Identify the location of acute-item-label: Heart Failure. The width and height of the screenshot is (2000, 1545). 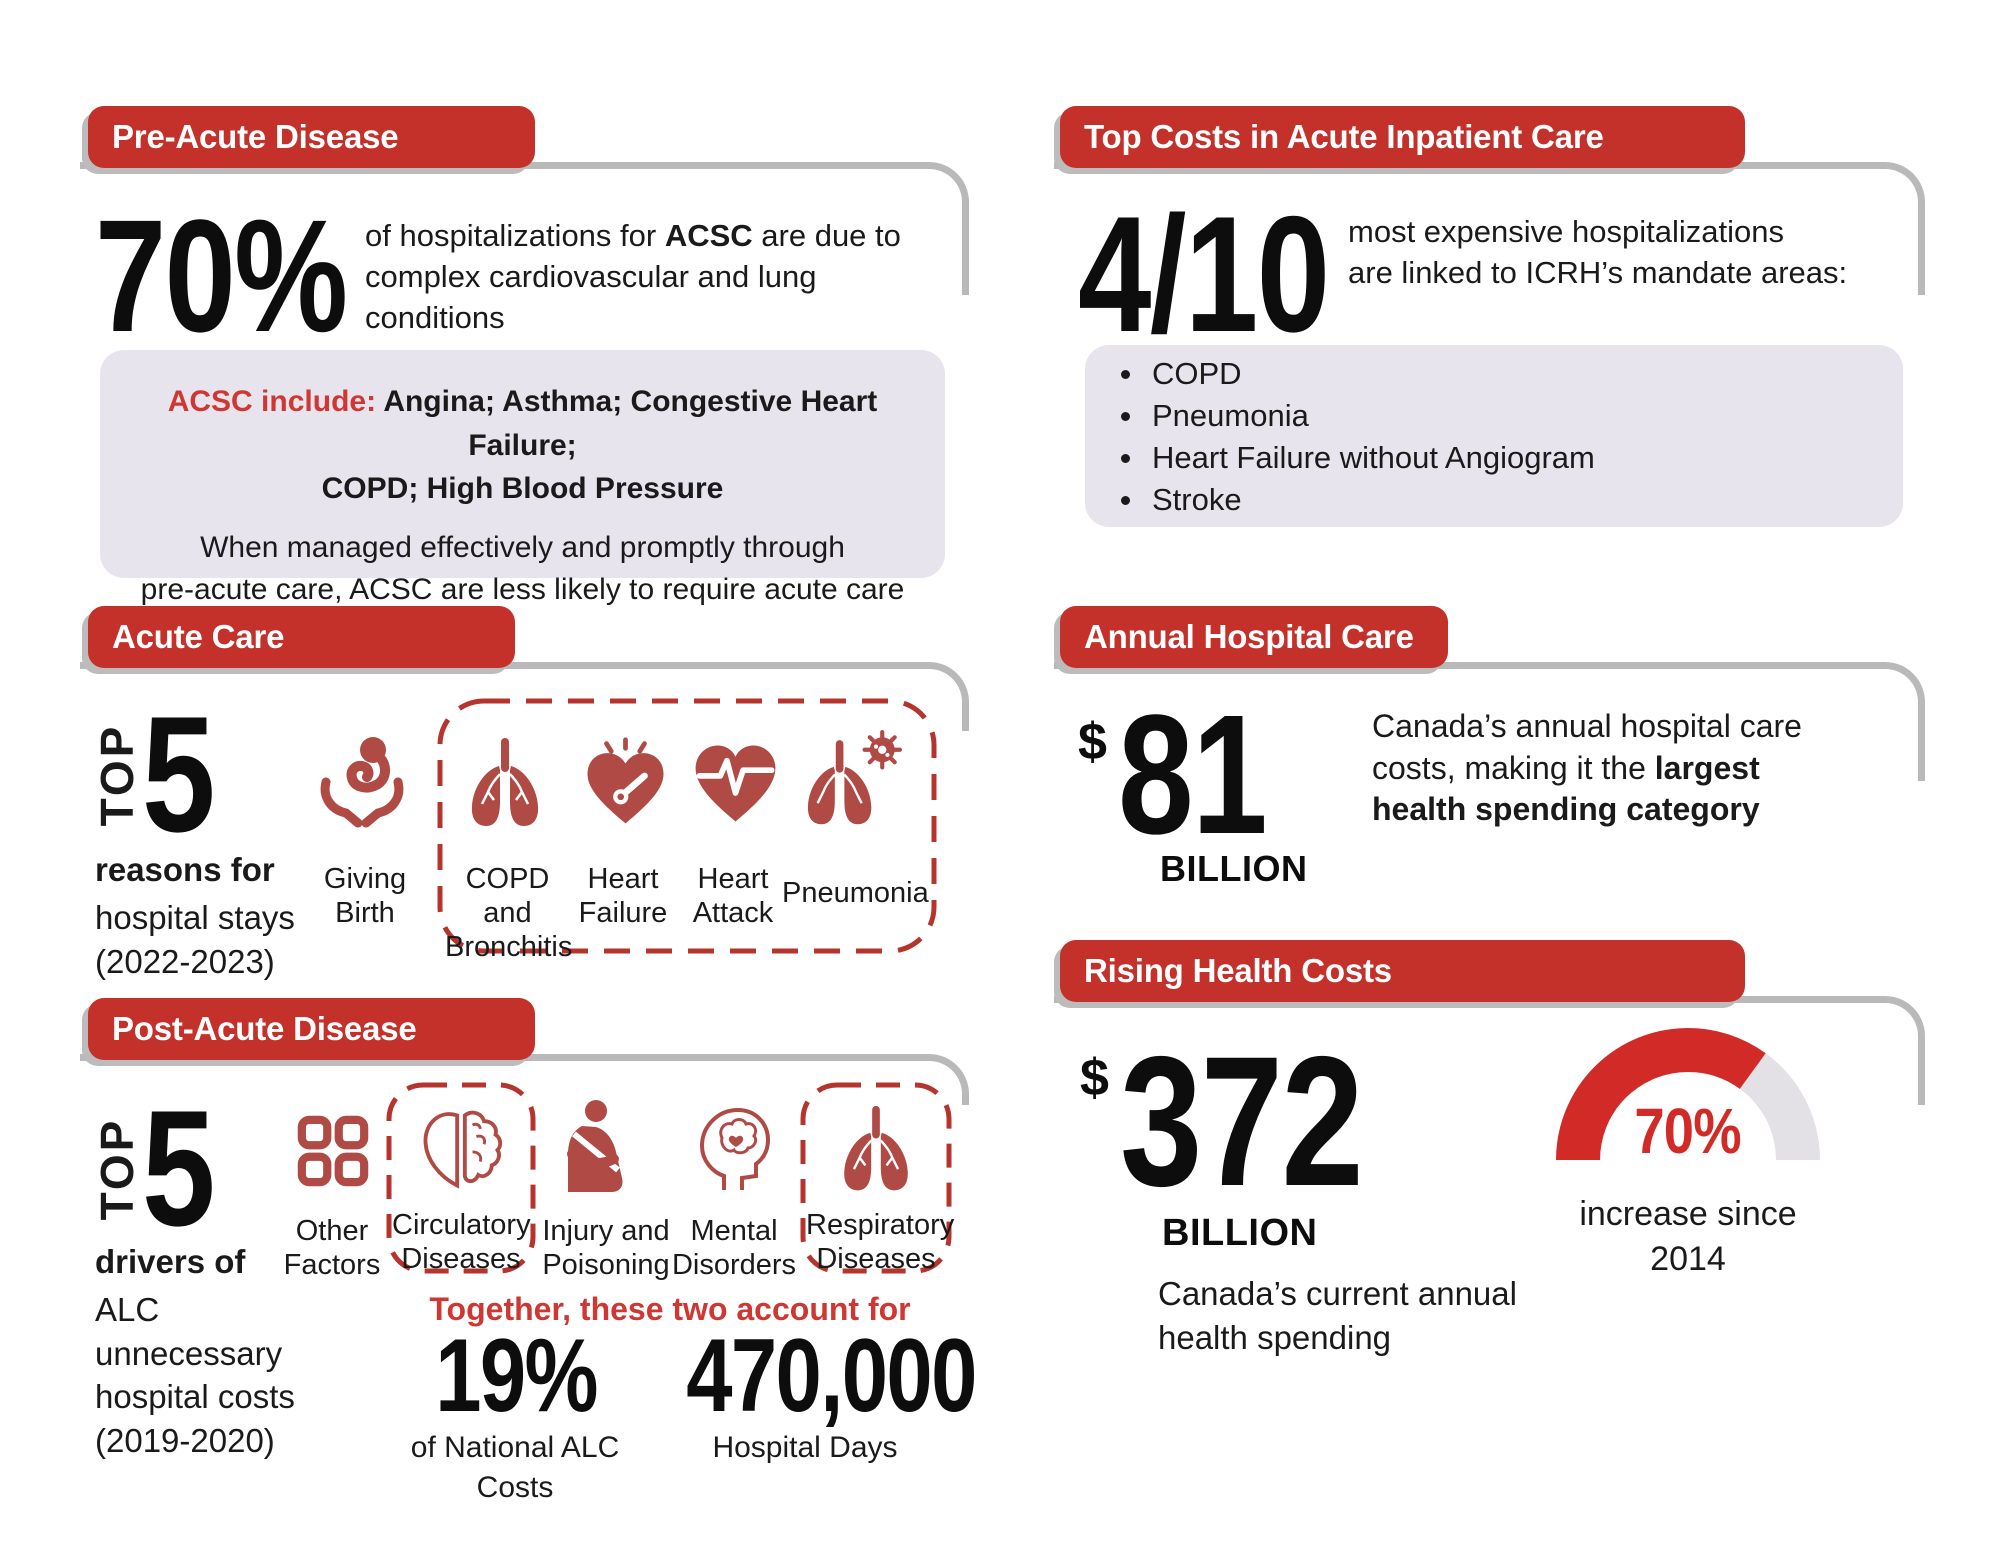
(623, 896).